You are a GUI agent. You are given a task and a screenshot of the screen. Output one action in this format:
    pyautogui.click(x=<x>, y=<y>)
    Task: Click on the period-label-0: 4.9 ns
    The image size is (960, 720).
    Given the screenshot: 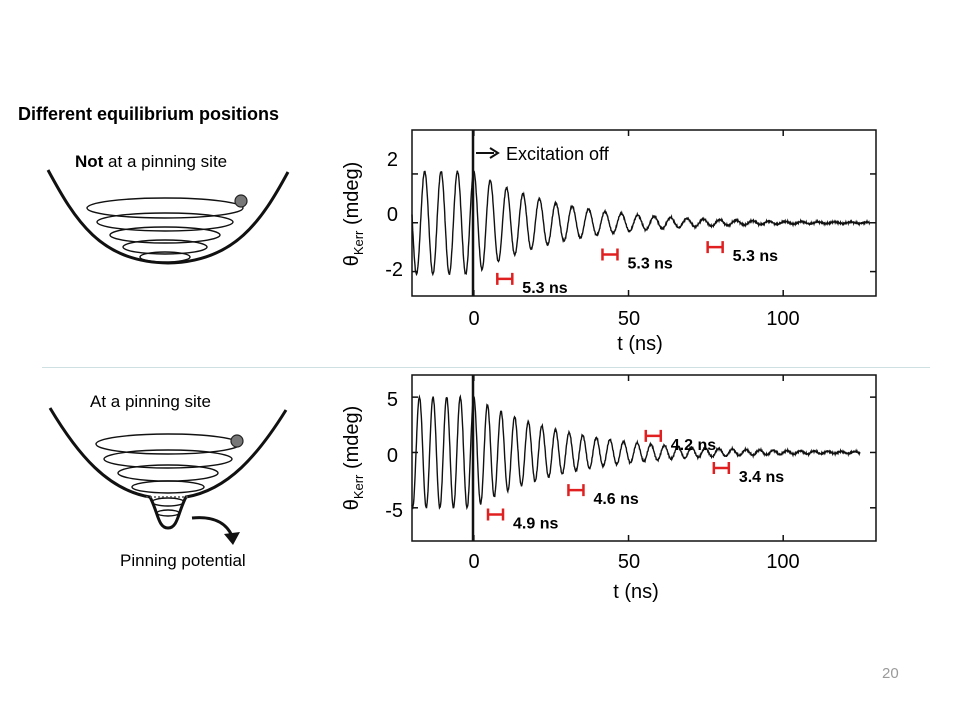 What is the action you would take?
    pyautogui.click(x=535, y=523)
    